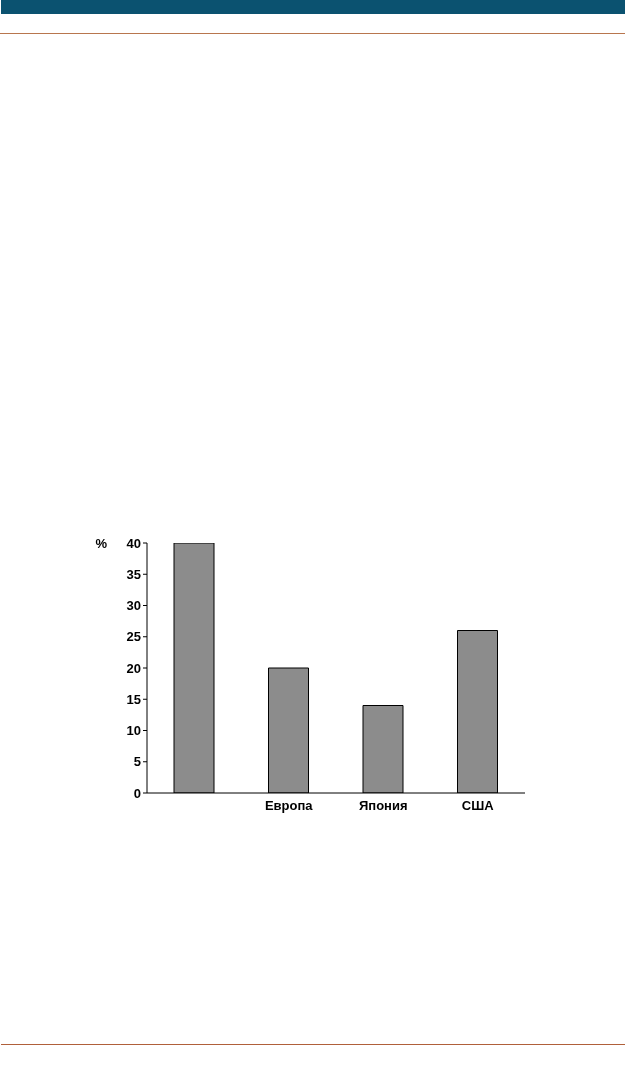 The image size is (625, 1072). I want to click on y-tick-label: 40, so click(133, 543).